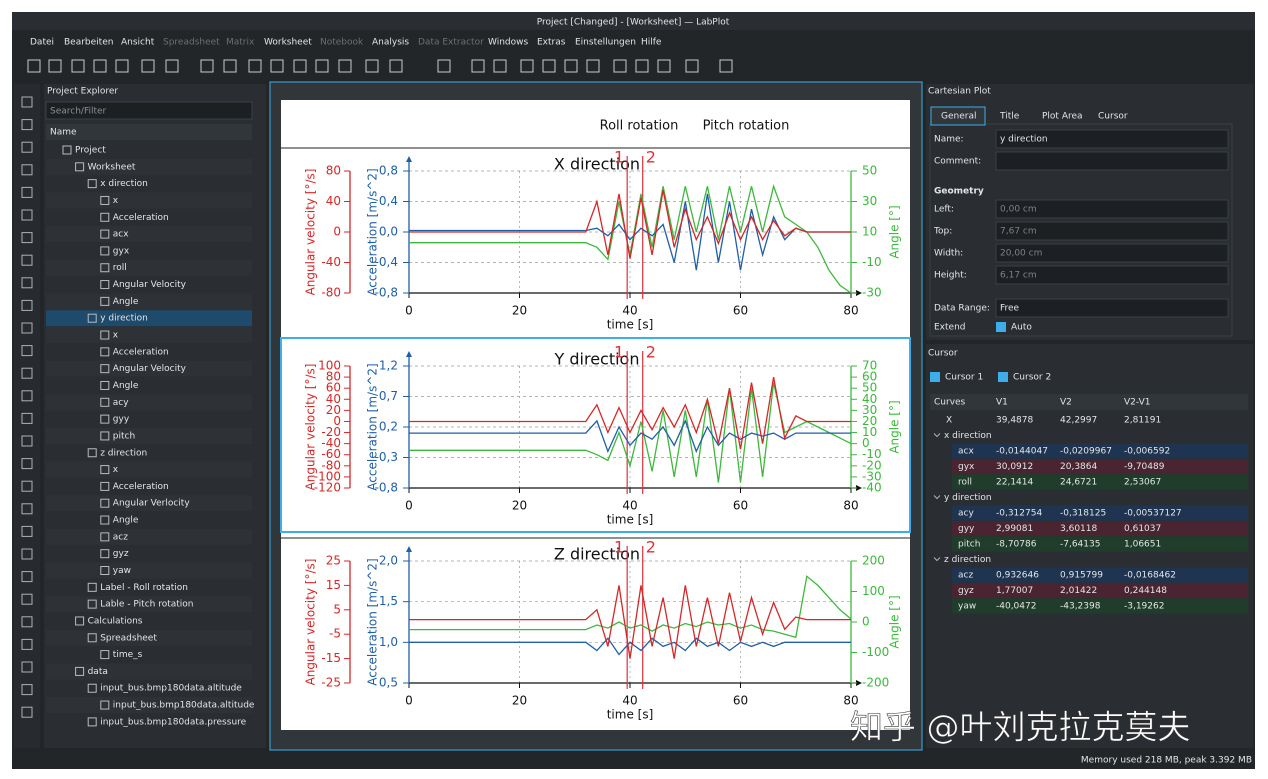 Image resolution: width=1268 pixels, height=779 pixels. I want to click on tree-item: acx, so click(121, 235).